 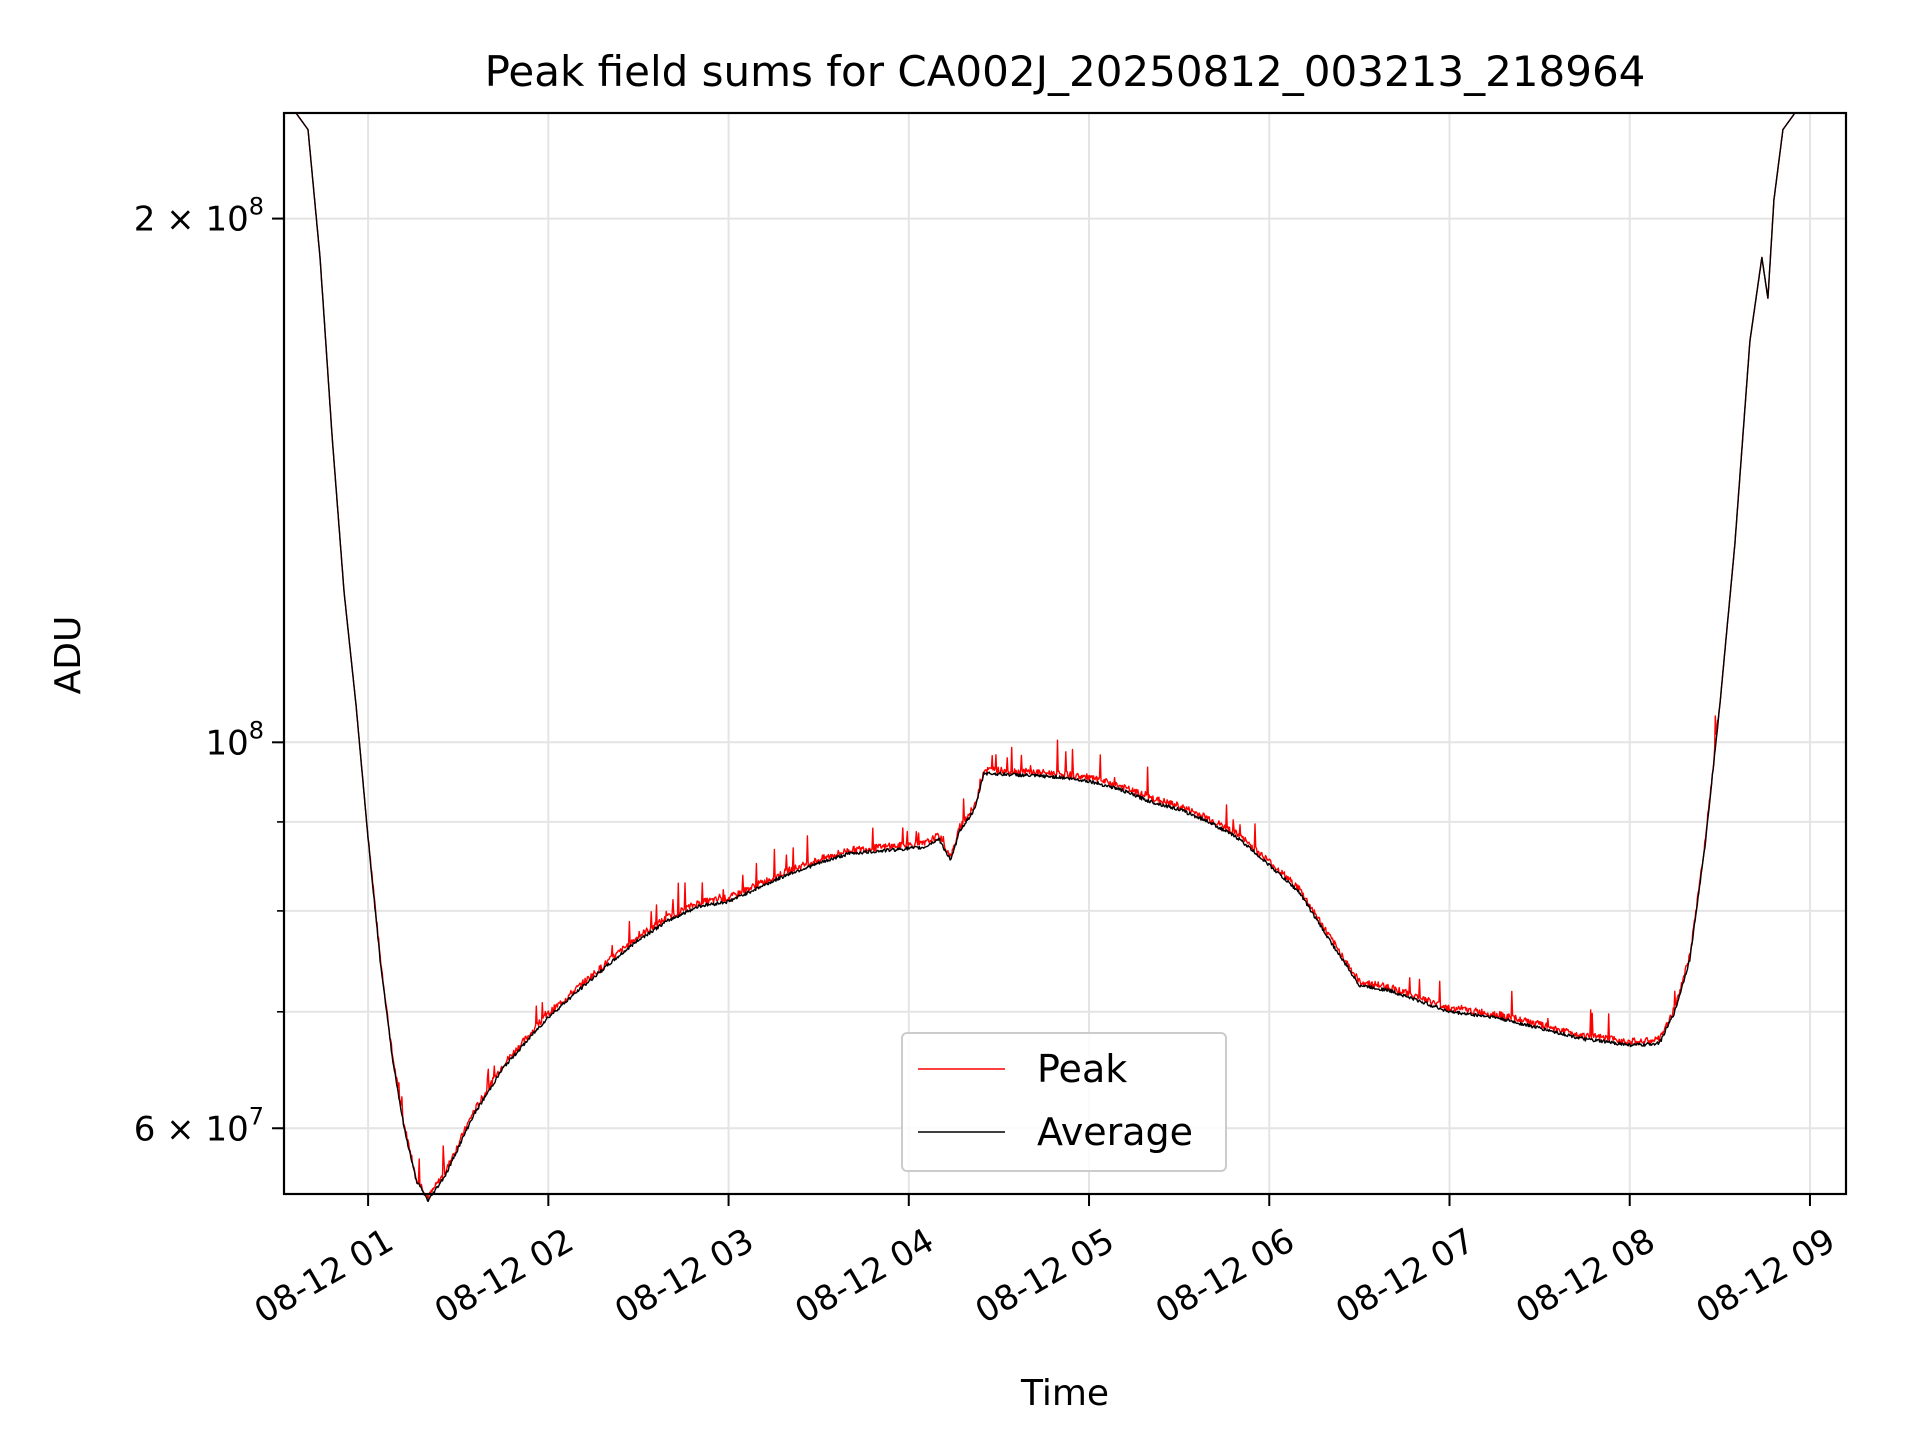 I want to click on x-axis-label: Time, so click(x=1064, y=1393).